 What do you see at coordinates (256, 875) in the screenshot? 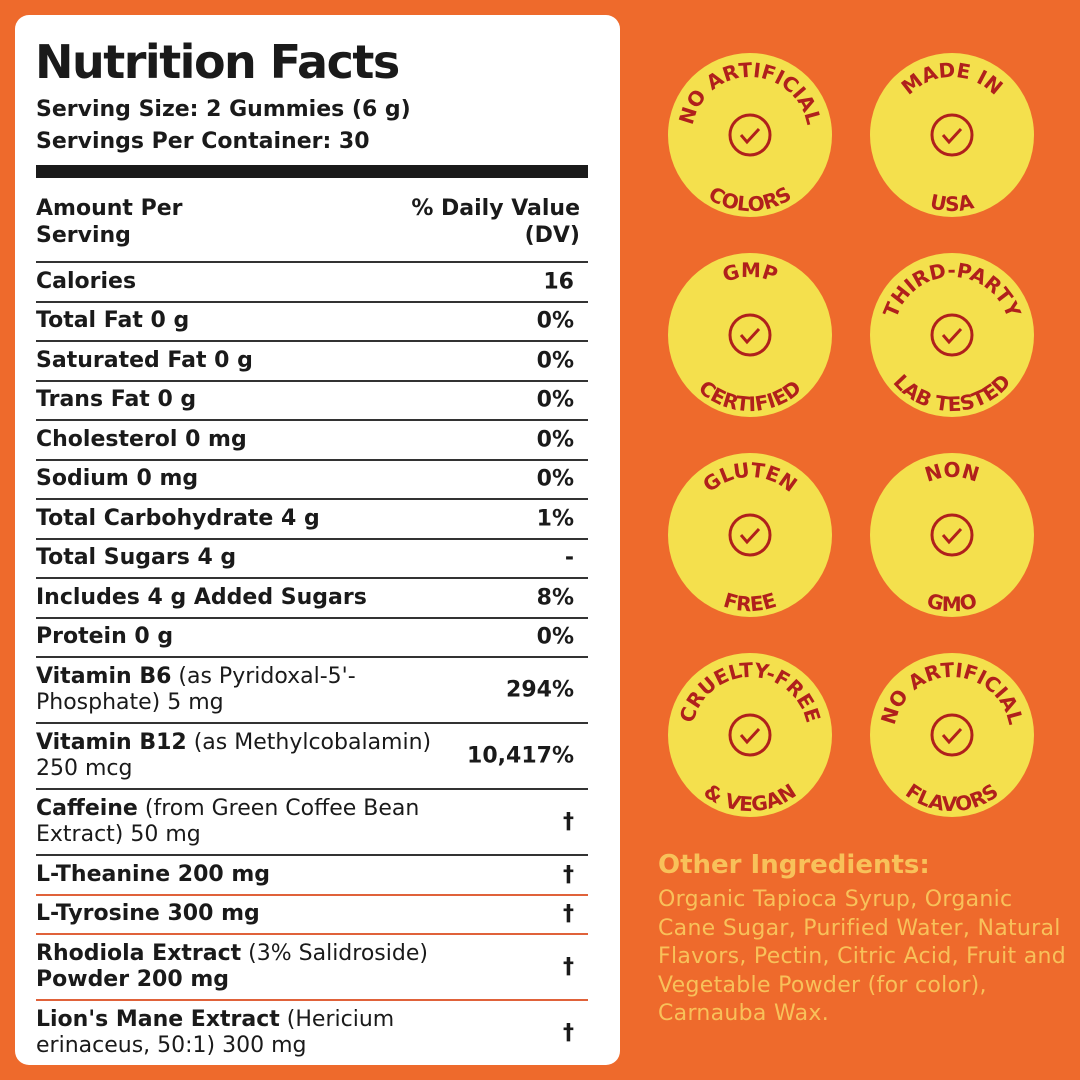
I see `nutrient: L-Theanine 200 mg` at bounding box center [256, 875].